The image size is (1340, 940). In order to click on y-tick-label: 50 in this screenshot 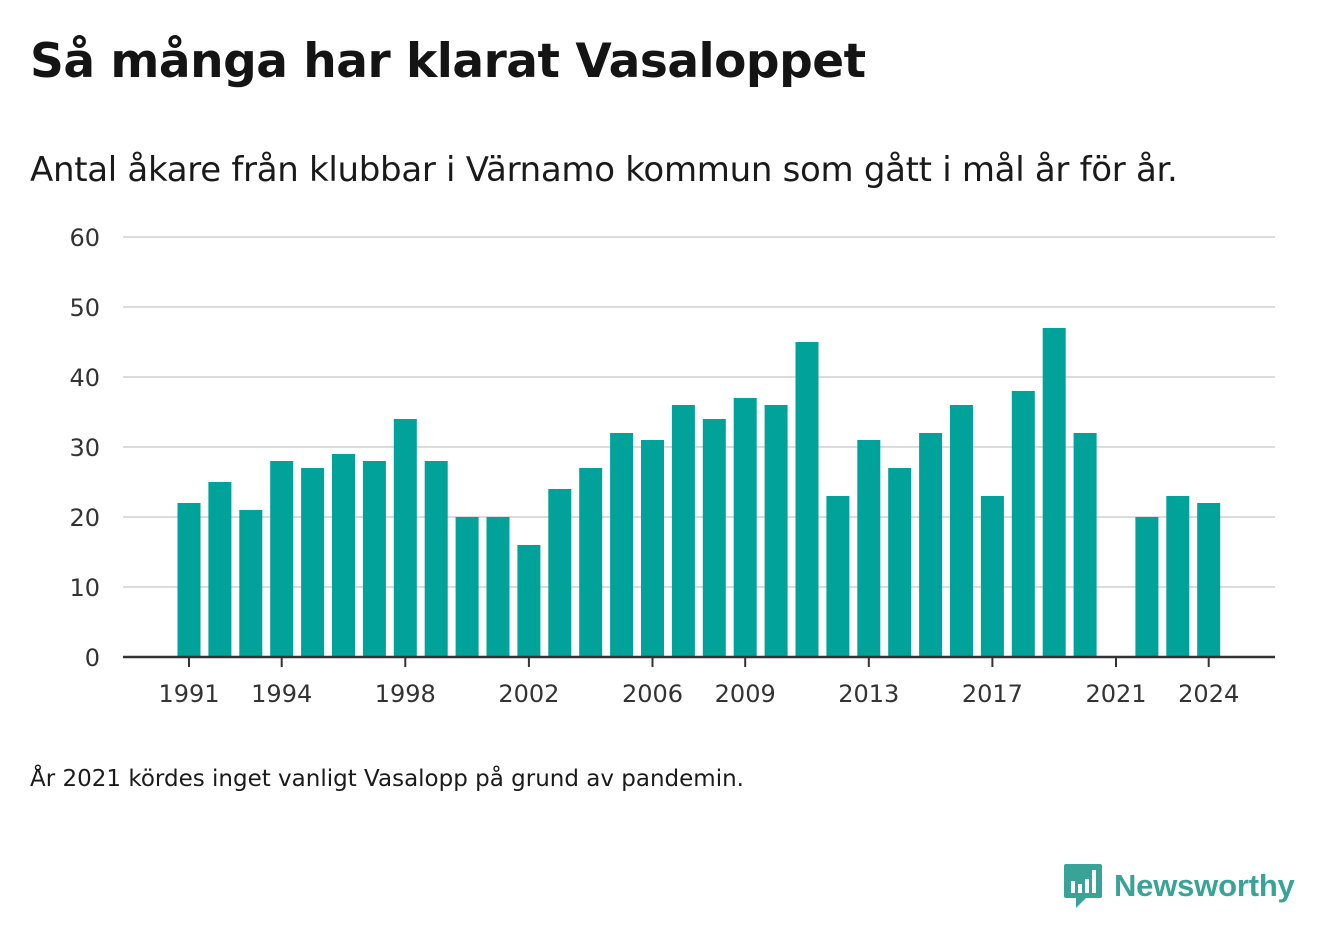, I will do `click(84, 308)`.